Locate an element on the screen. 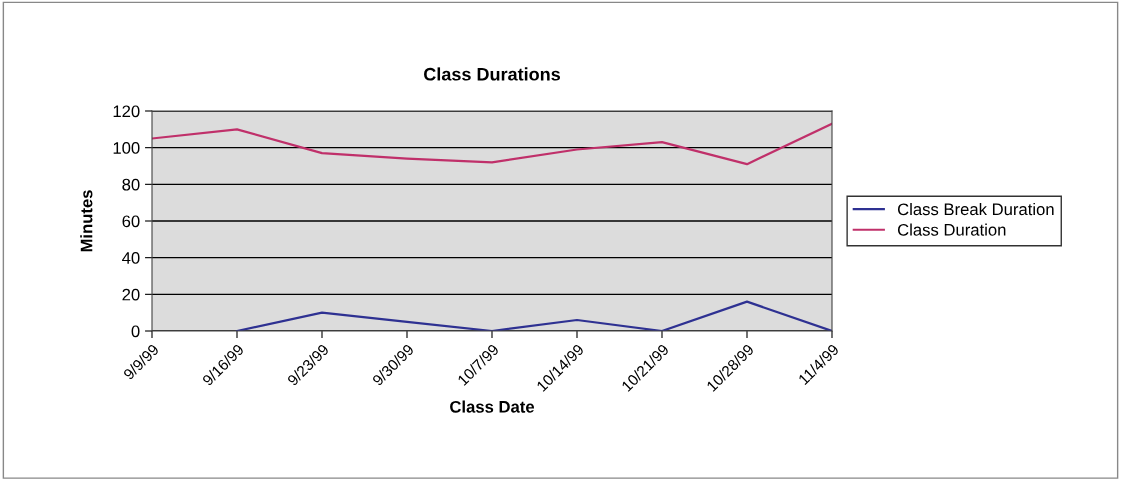 The width and height of the screenshot is (1121, 483). y-axis-title: Minutes is located at coordinates (86, 221).